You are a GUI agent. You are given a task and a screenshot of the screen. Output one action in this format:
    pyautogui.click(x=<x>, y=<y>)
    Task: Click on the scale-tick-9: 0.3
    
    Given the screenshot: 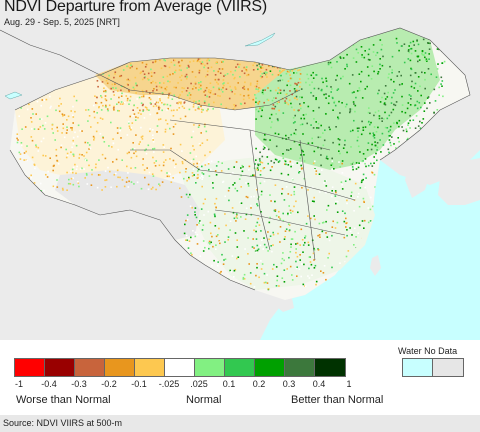 What is the action you would take?
    pyautogui.click(x=289, y=384)
    